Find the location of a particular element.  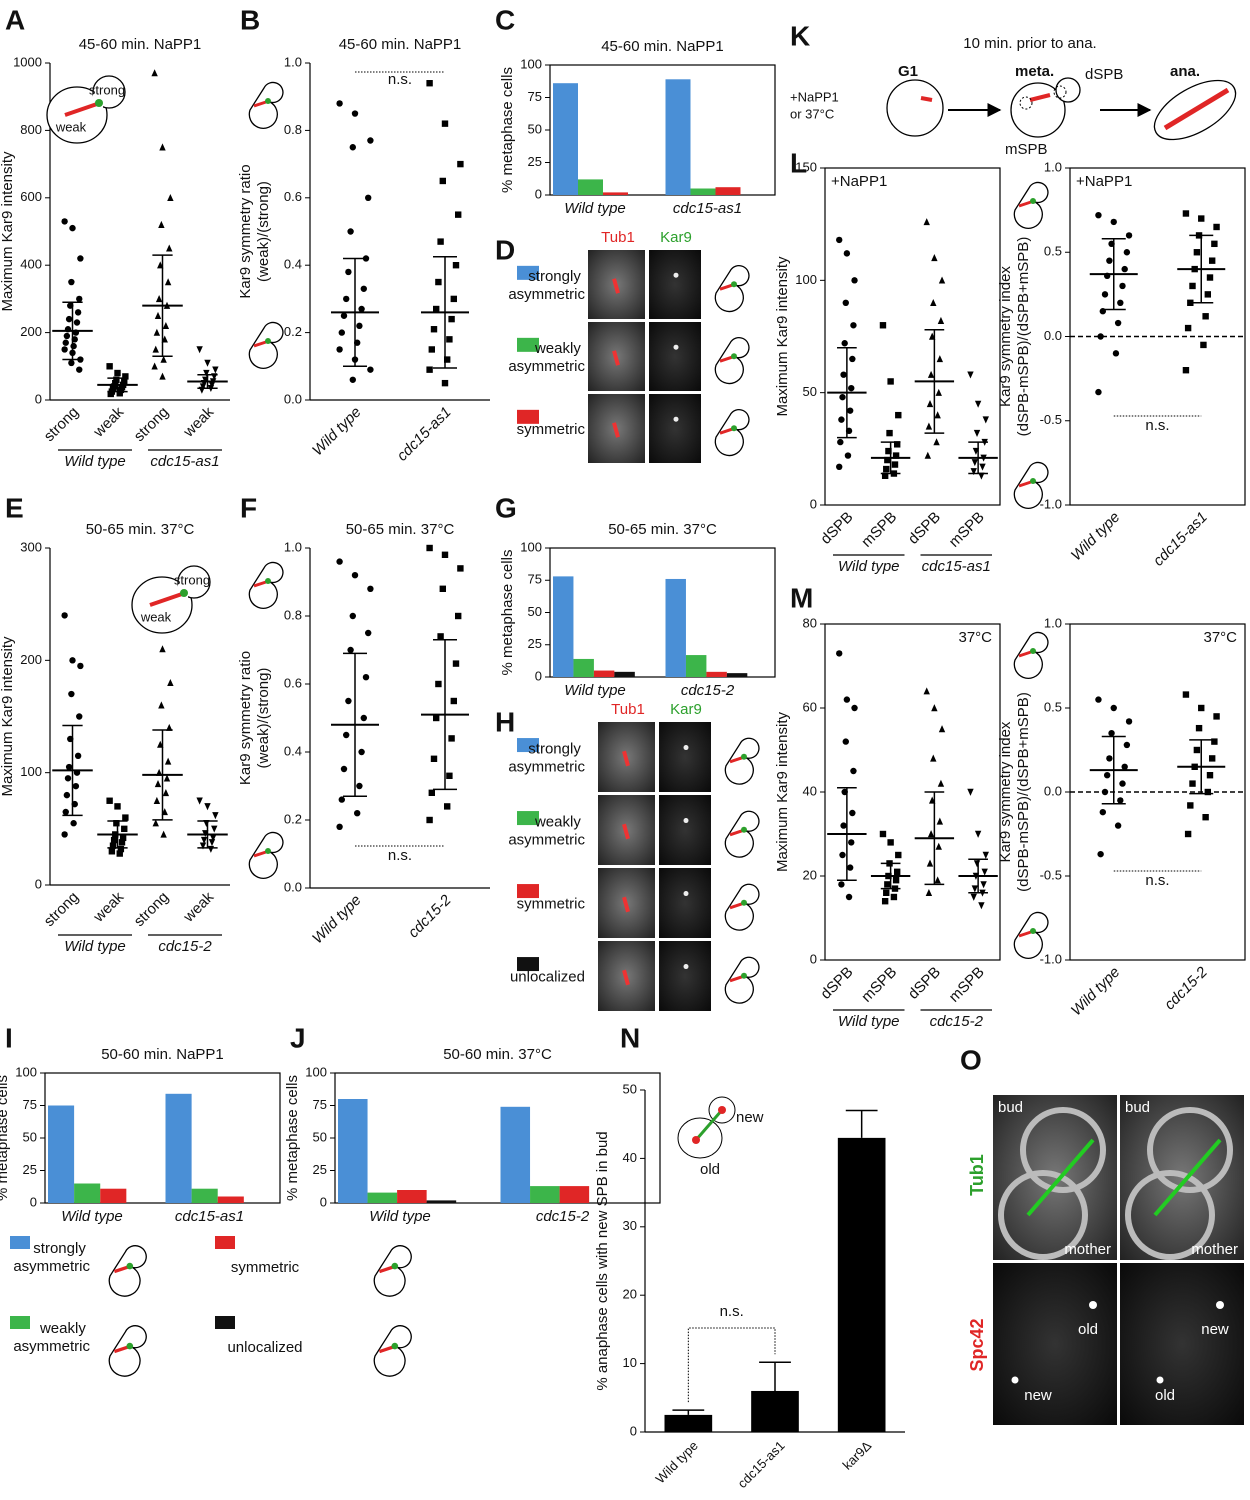

chart-title: 50-65 min. 37°C is located at coordinates (662, 529).